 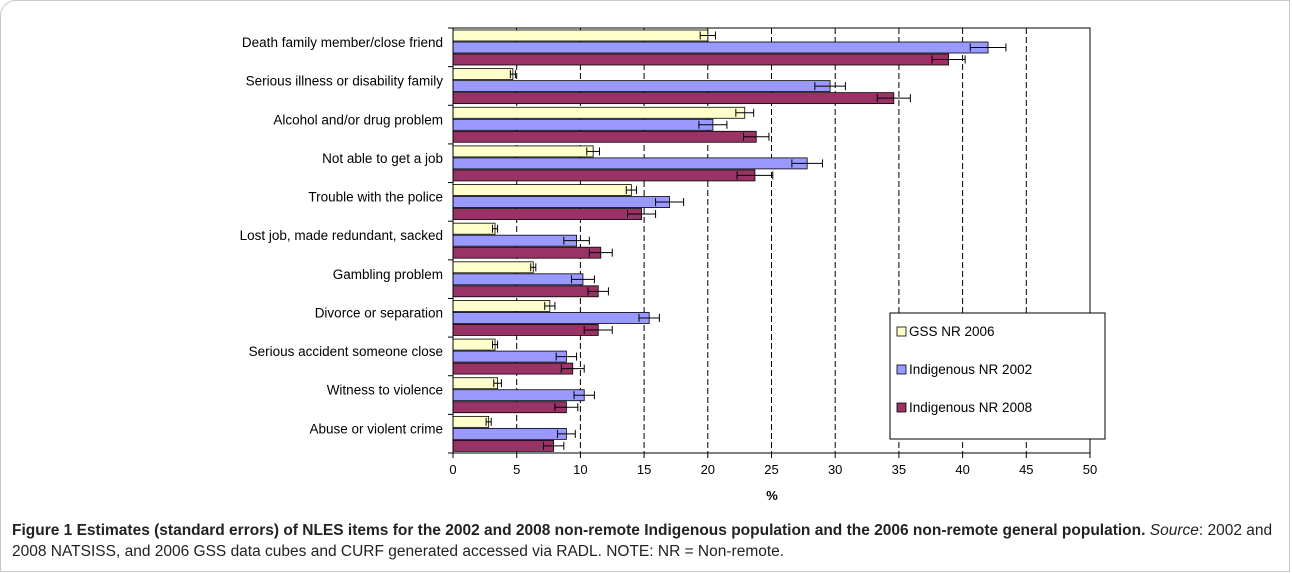 I want to click on x-tick-label: 0, so click(x=452, y=469).